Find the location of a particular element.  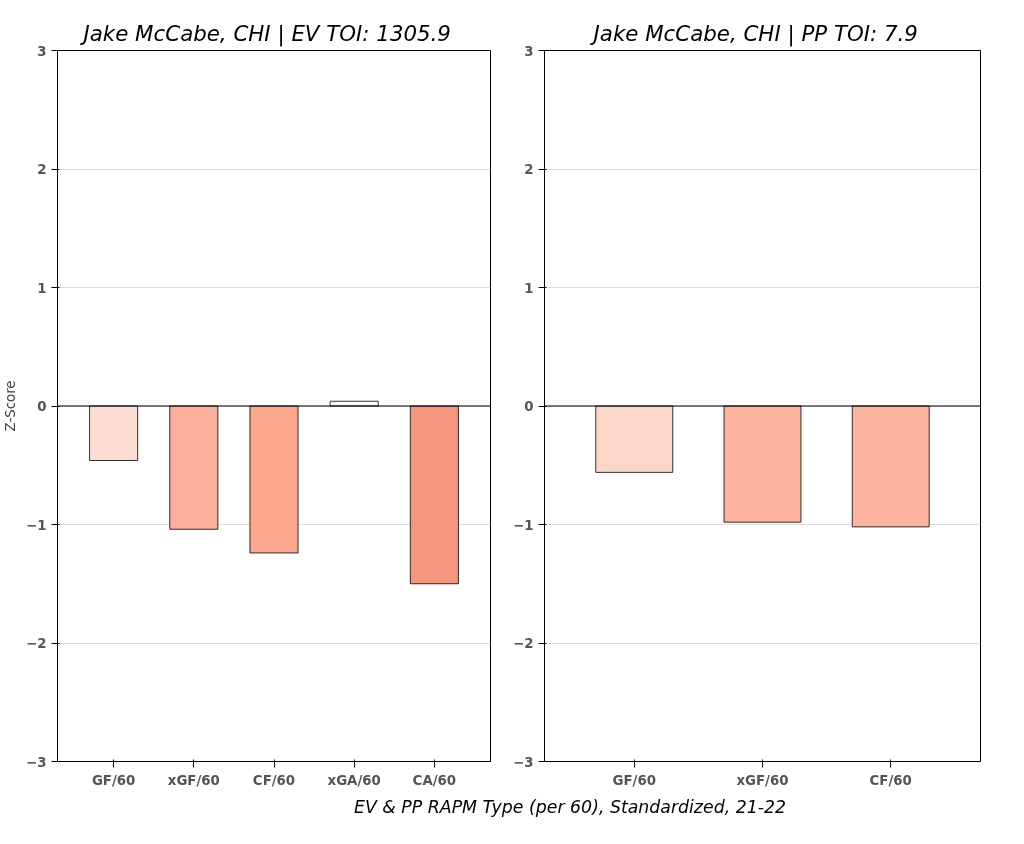

chart-title: Jake McCabe, CHI | EV TOI: 1305.9 is located at coordinates (265, 33).